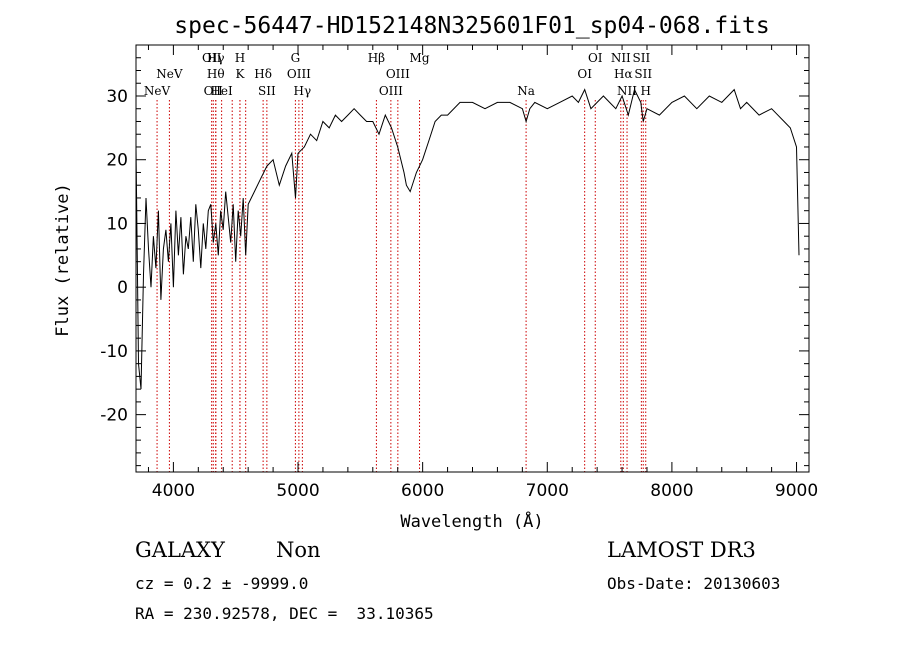  Describe the element at coordinates (114, 416) in the screenshot. I see `y-tick-label: -20` at that location.